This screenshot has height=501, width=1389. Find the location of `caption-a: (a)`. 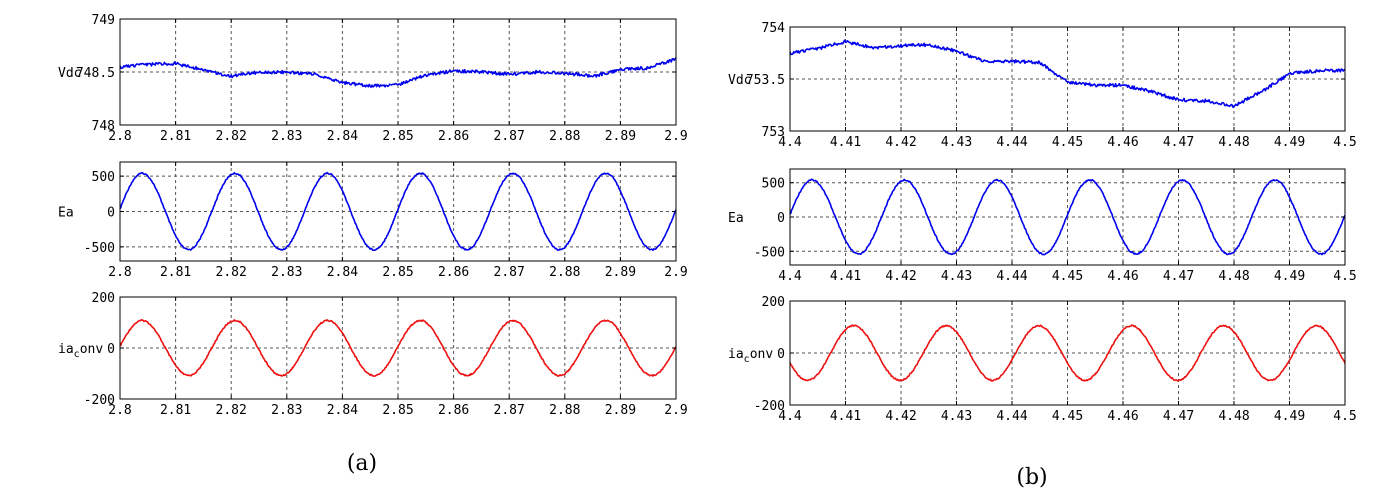

caption-a: (a) is located at coordinates (362, 463).